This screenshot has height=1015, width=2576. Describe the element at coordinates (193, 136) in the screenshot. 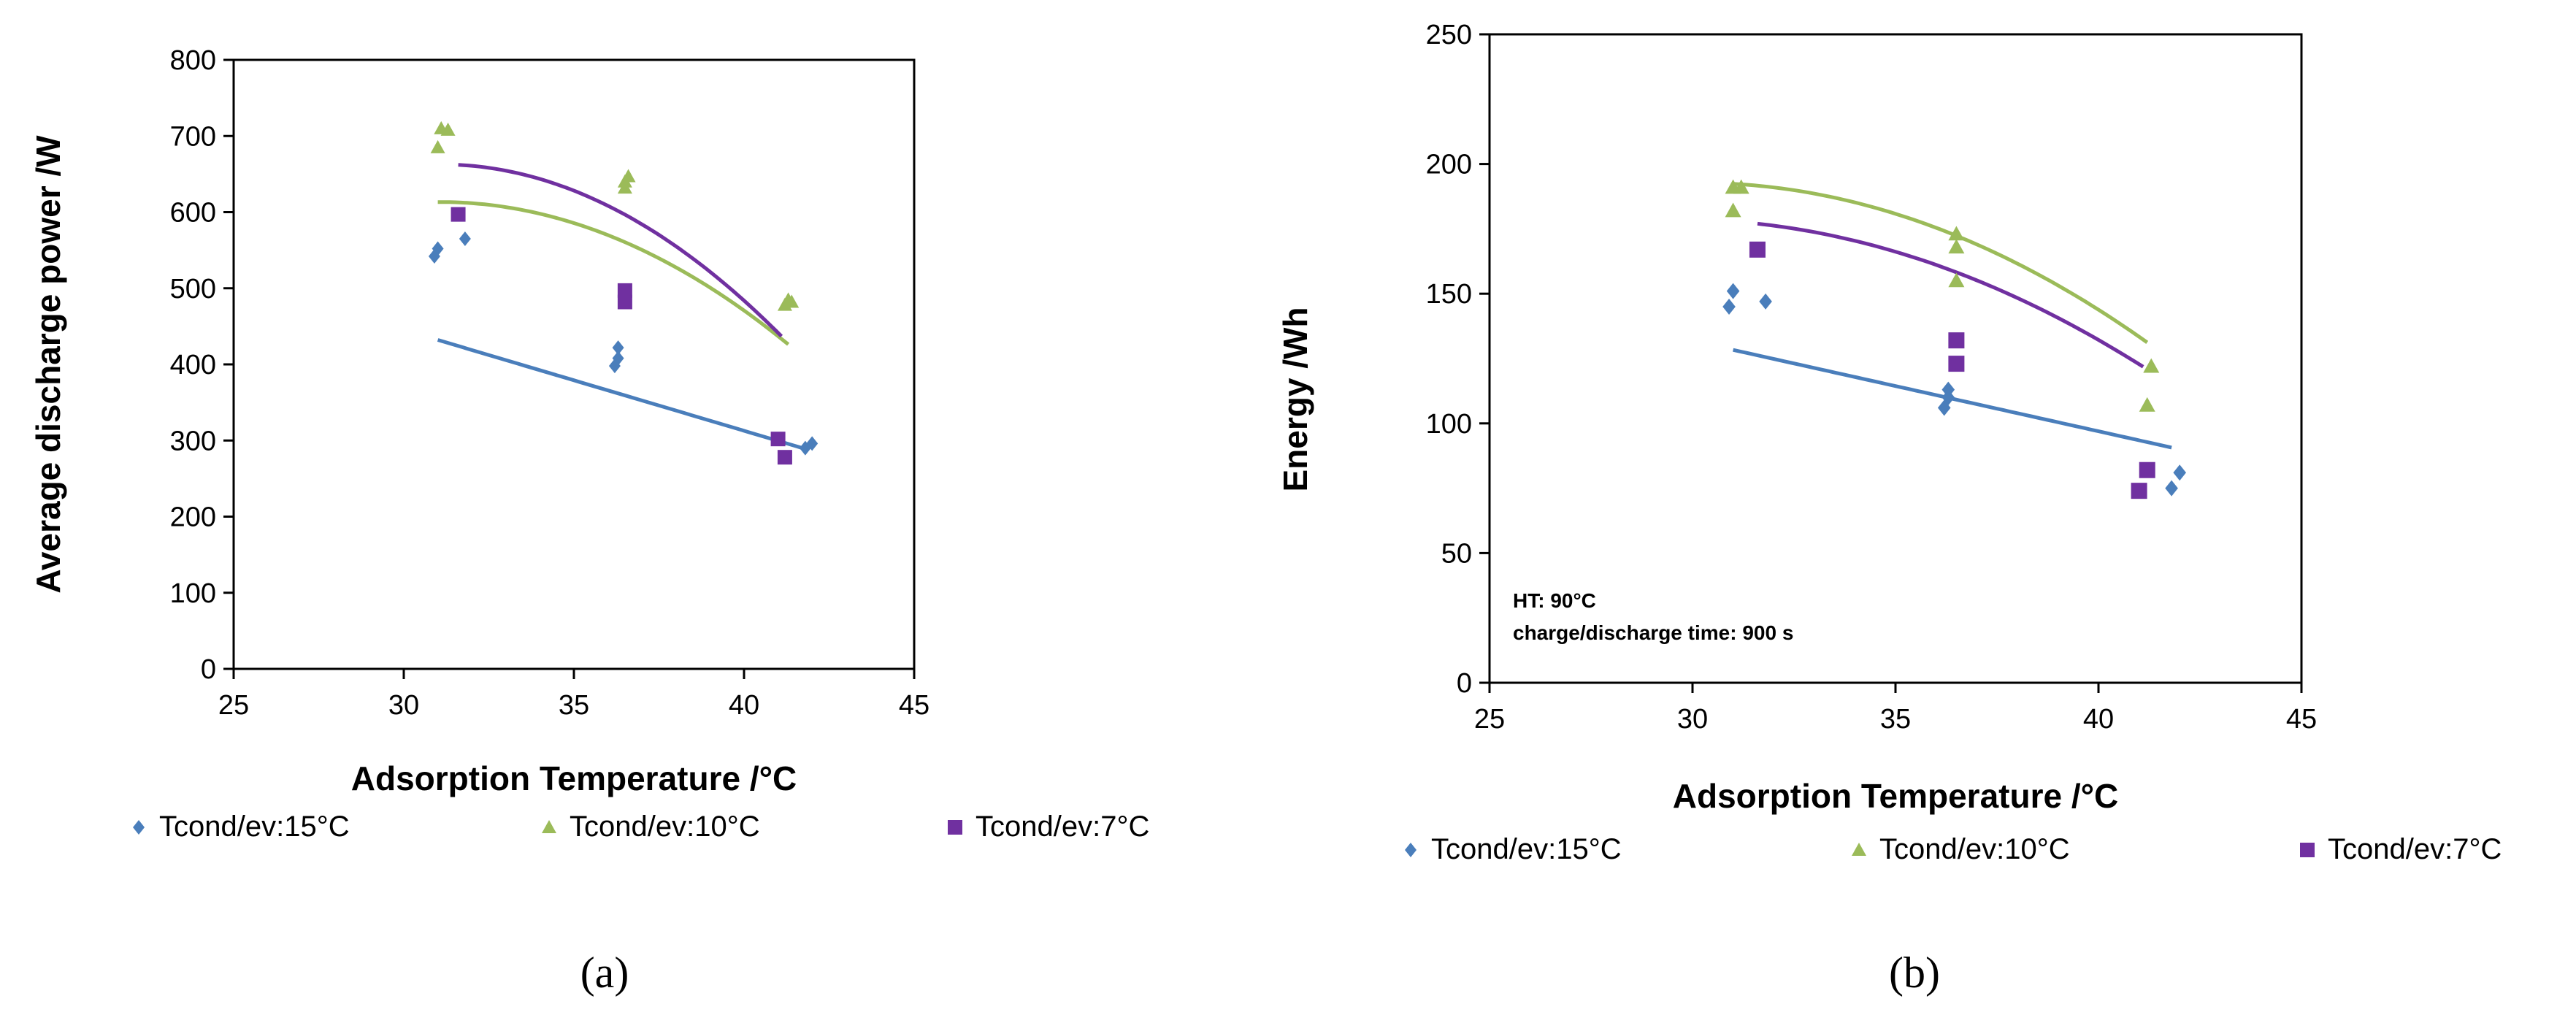

I see `y-tick-label: 700` at that location.